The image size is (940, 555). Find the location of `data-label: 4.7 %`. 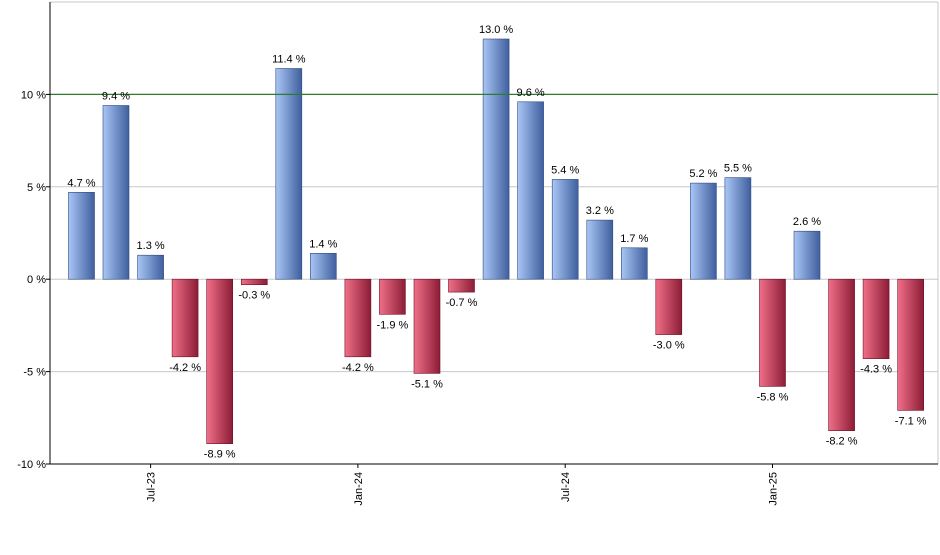

data-label: 4.7 % is located at coordinates (81, 183).